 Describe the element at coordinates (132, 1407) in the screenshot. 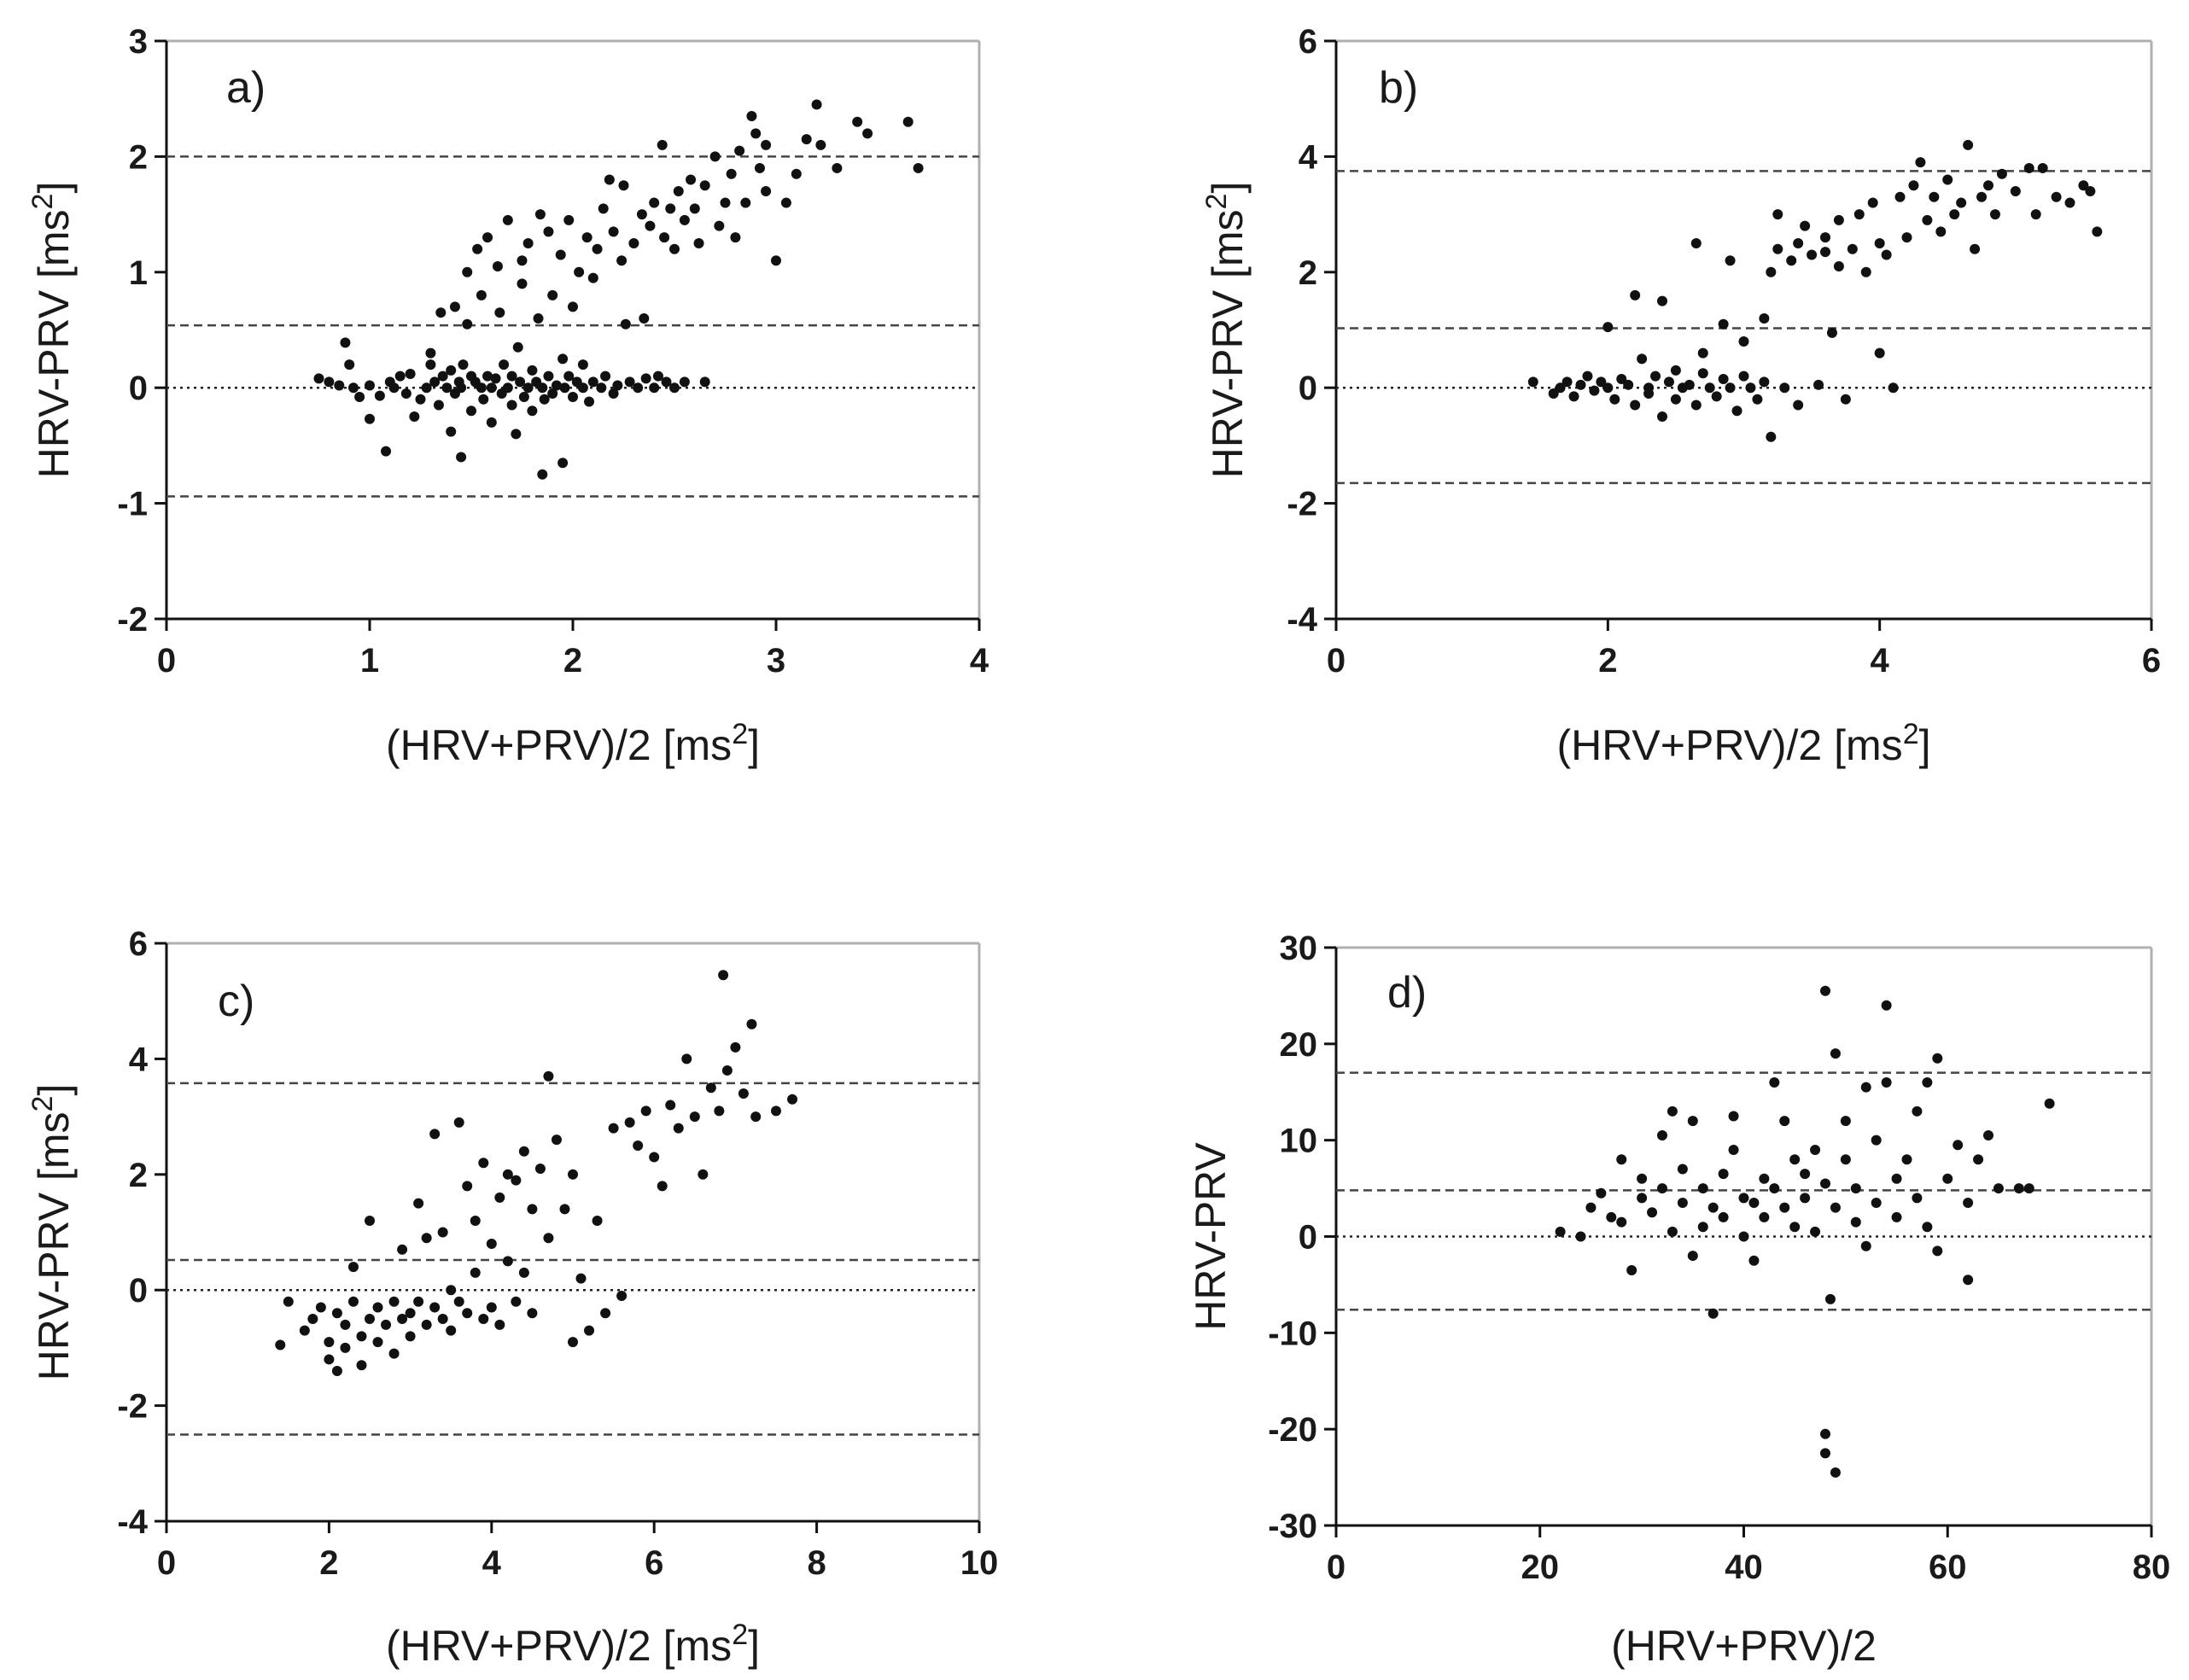

I see `y-tick-label: -2` at that location.